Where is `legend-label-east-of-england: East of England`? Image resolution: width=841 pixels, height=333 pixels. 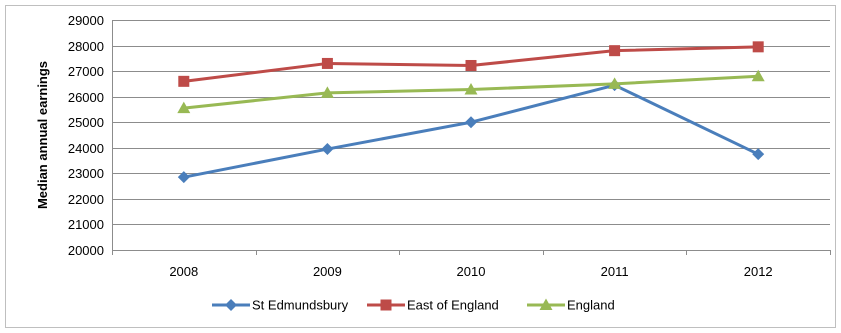
legend-label-east-of-england: East of England is located at coordinates (453, 305).